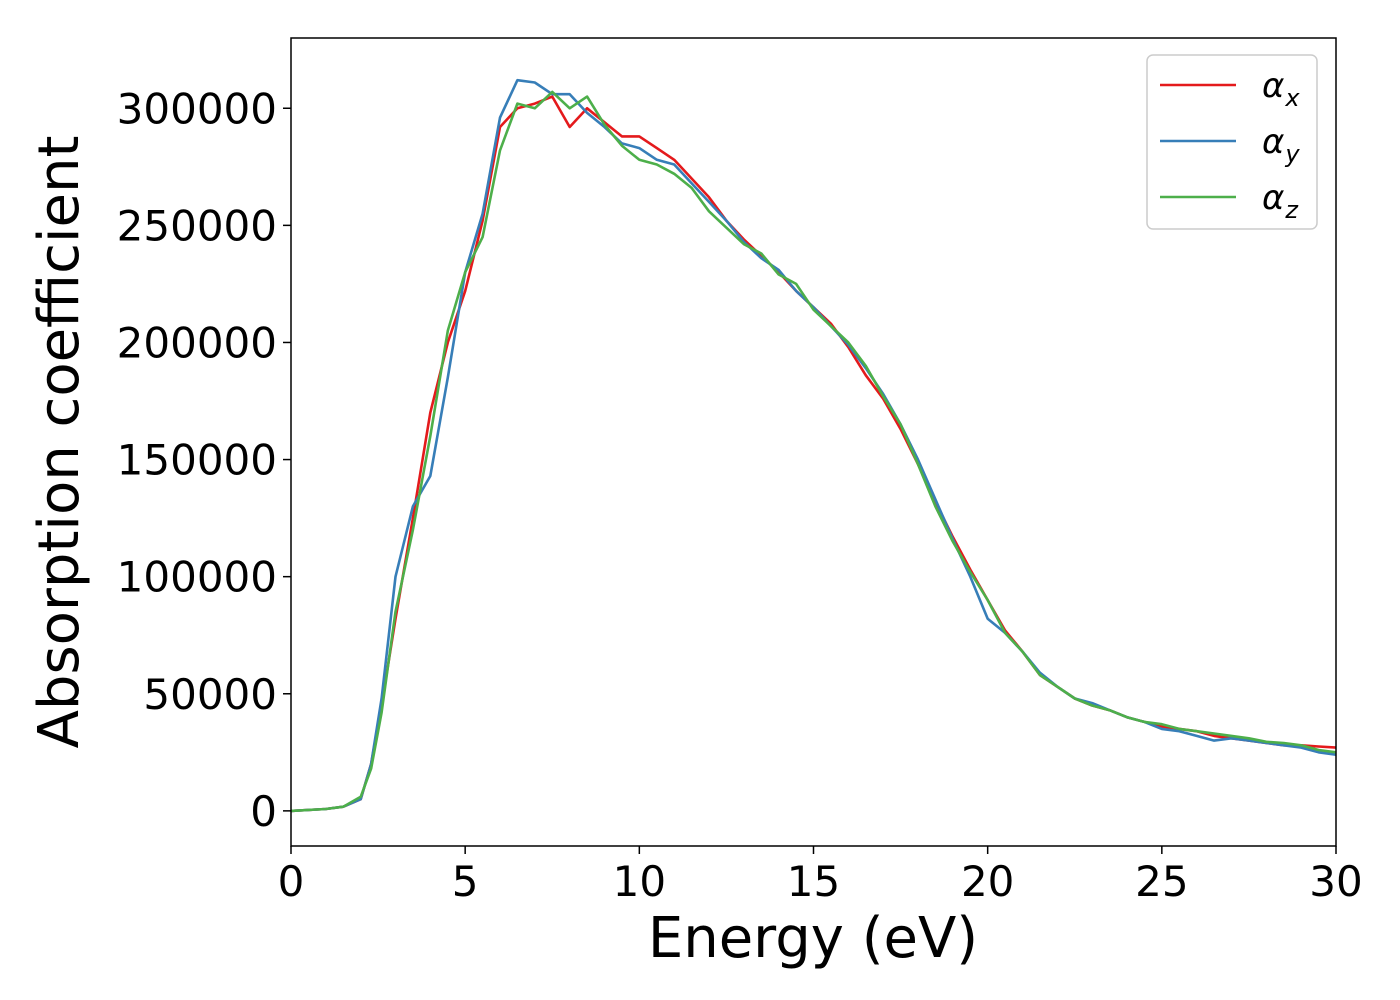 This screenshot has height=1000, width=1400. I want to click on y-tick-label: 300000, so click(197, 108).